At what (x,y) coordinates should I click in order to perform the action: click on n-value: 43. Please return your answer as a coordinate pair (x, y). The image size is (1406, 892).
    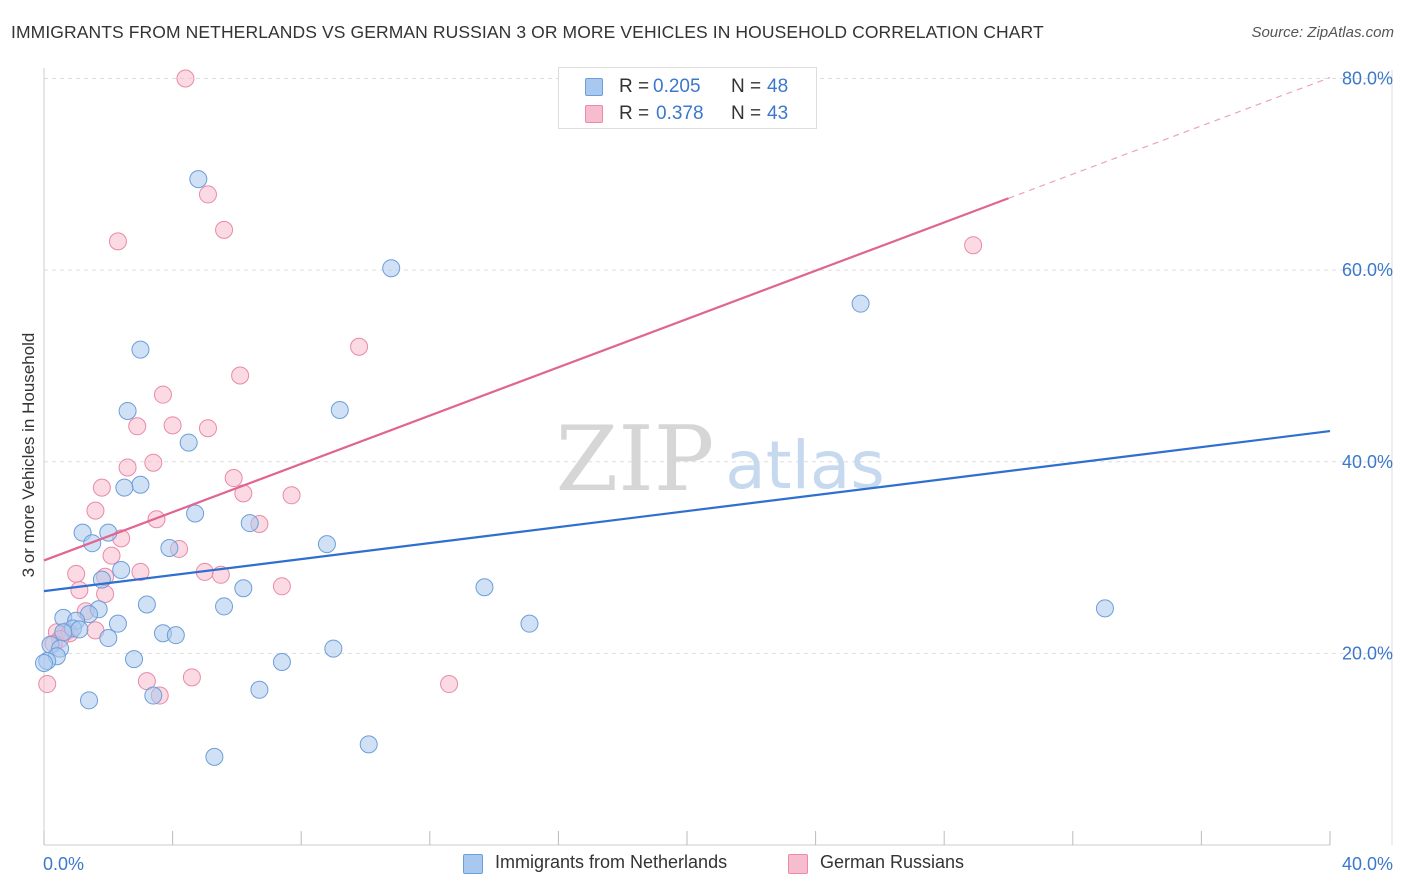
    Looking at the image, I should click on (778, 113).